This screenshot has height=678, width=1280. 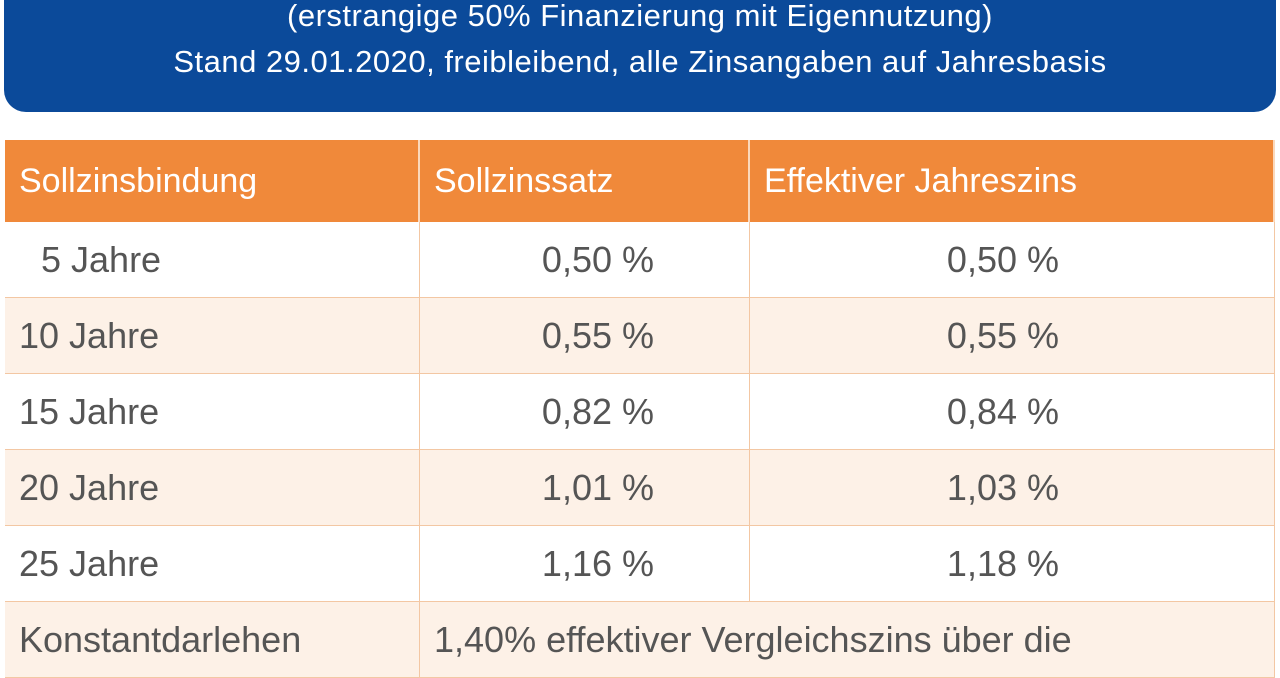 I want to click on column-header: Sollzinssatz, so click(x=585, y=181).